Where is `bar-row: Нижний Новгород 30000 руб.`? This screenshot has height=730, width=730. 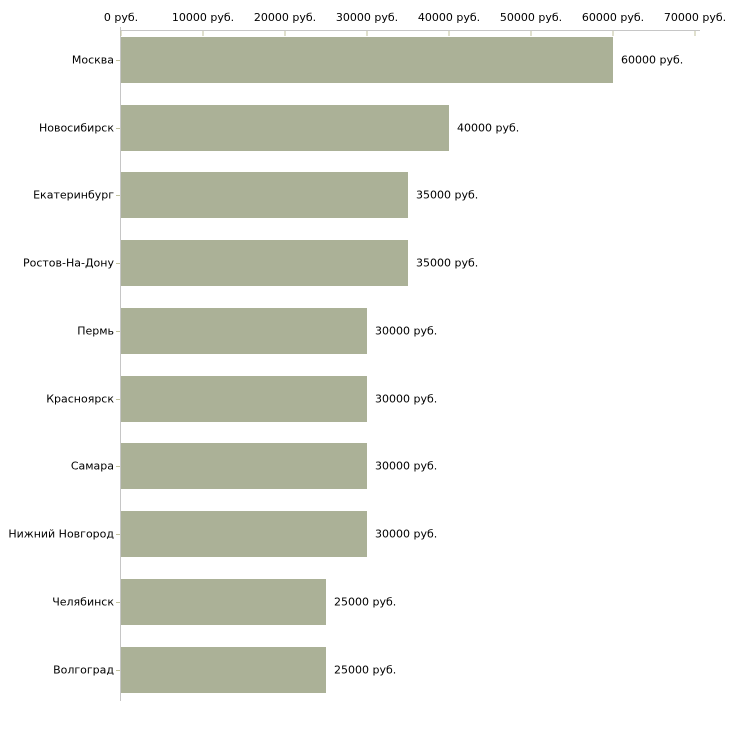 bar-row: Нижний Новгород 30000 руб. is located at coordinates (365, 534).